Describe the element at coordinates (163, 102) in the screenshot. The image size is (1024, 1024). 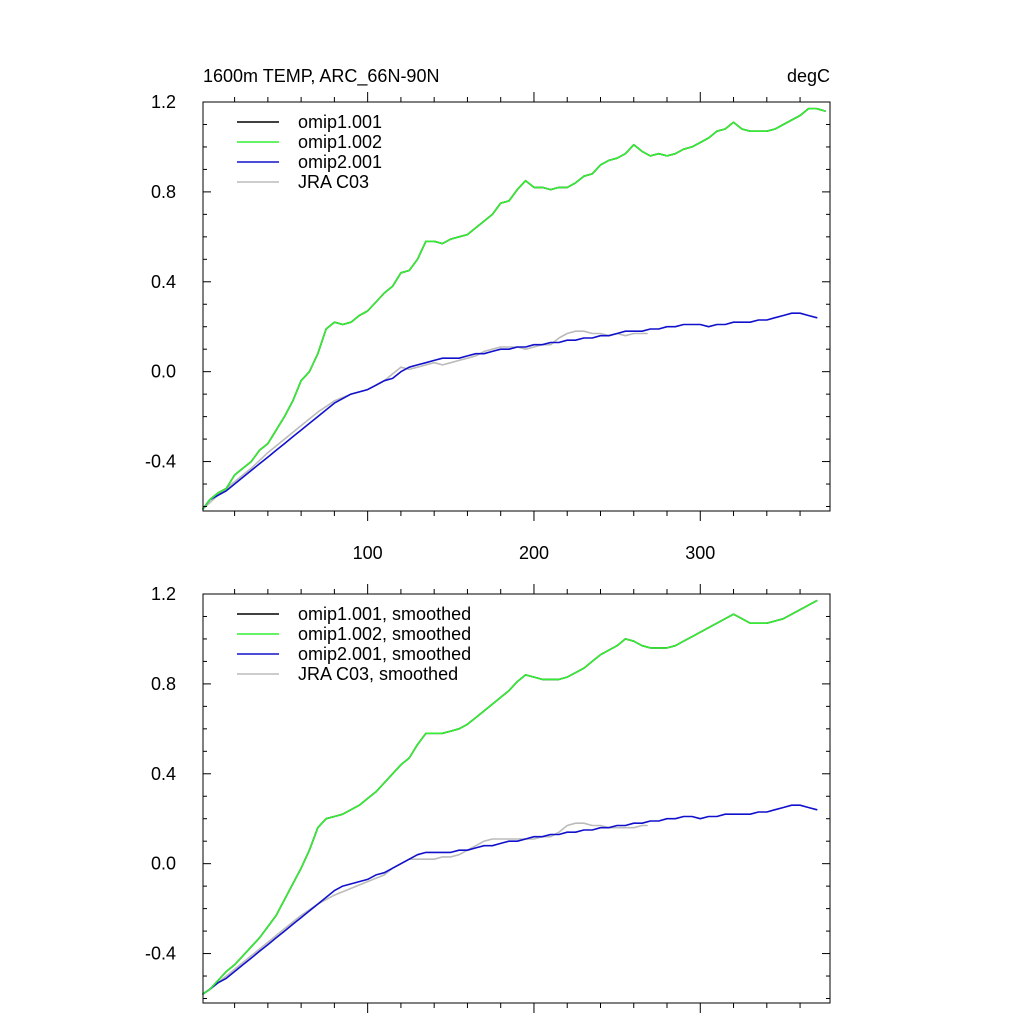
I see `top-chart-y-tick-label: 1.2` at that location.